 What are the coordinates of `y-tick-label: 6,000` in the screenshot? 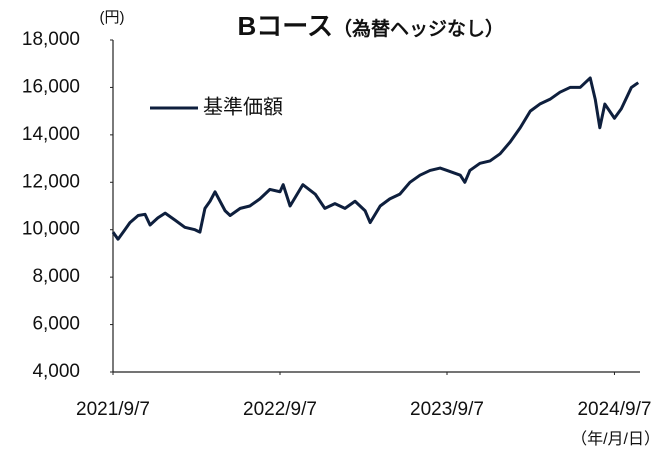 It's located at (56, 324).